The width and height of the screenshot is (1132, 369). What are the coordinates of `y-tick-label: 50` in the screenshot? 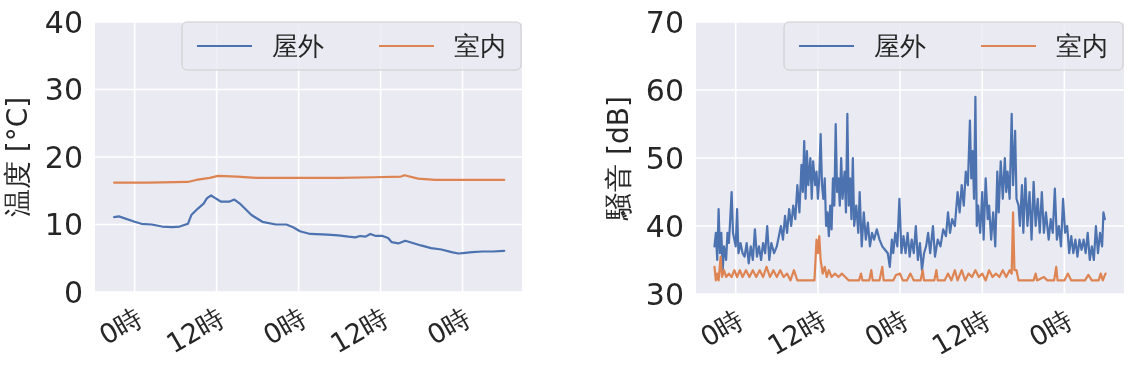 It's located at (664, 158).